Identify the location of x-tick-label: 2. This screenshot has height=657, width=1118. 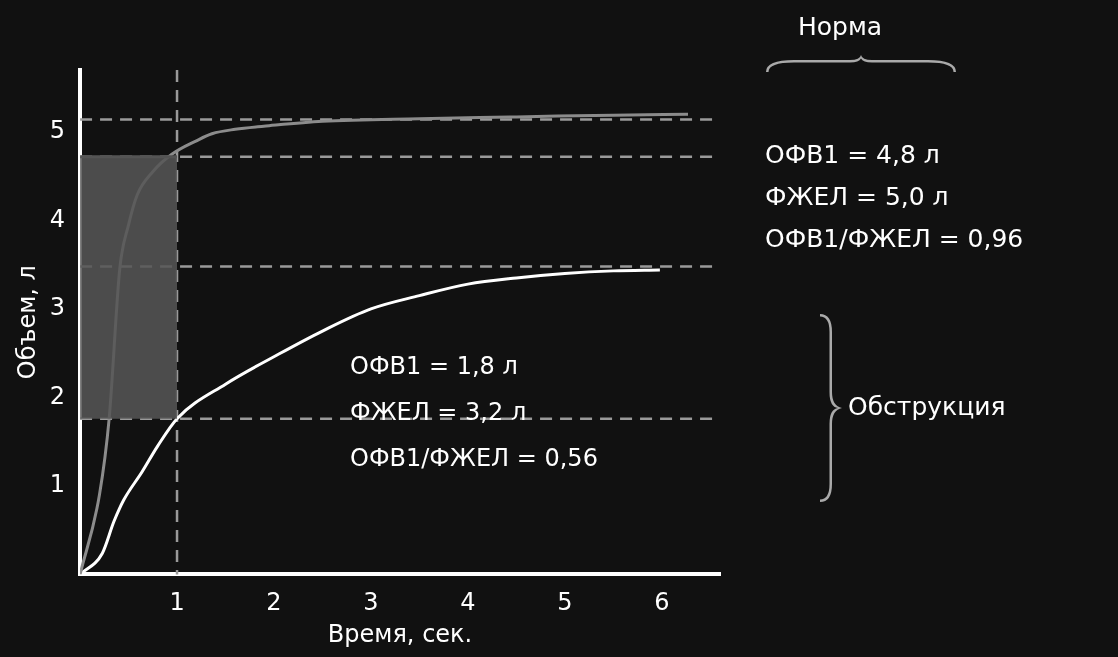
(274, 602).